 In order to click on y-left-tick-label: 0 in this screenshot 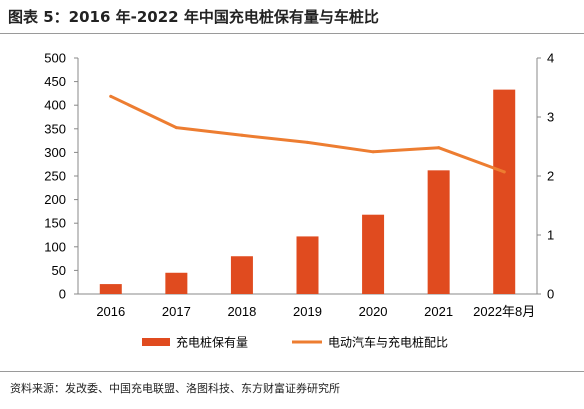, I will do `click(62, 294)`.